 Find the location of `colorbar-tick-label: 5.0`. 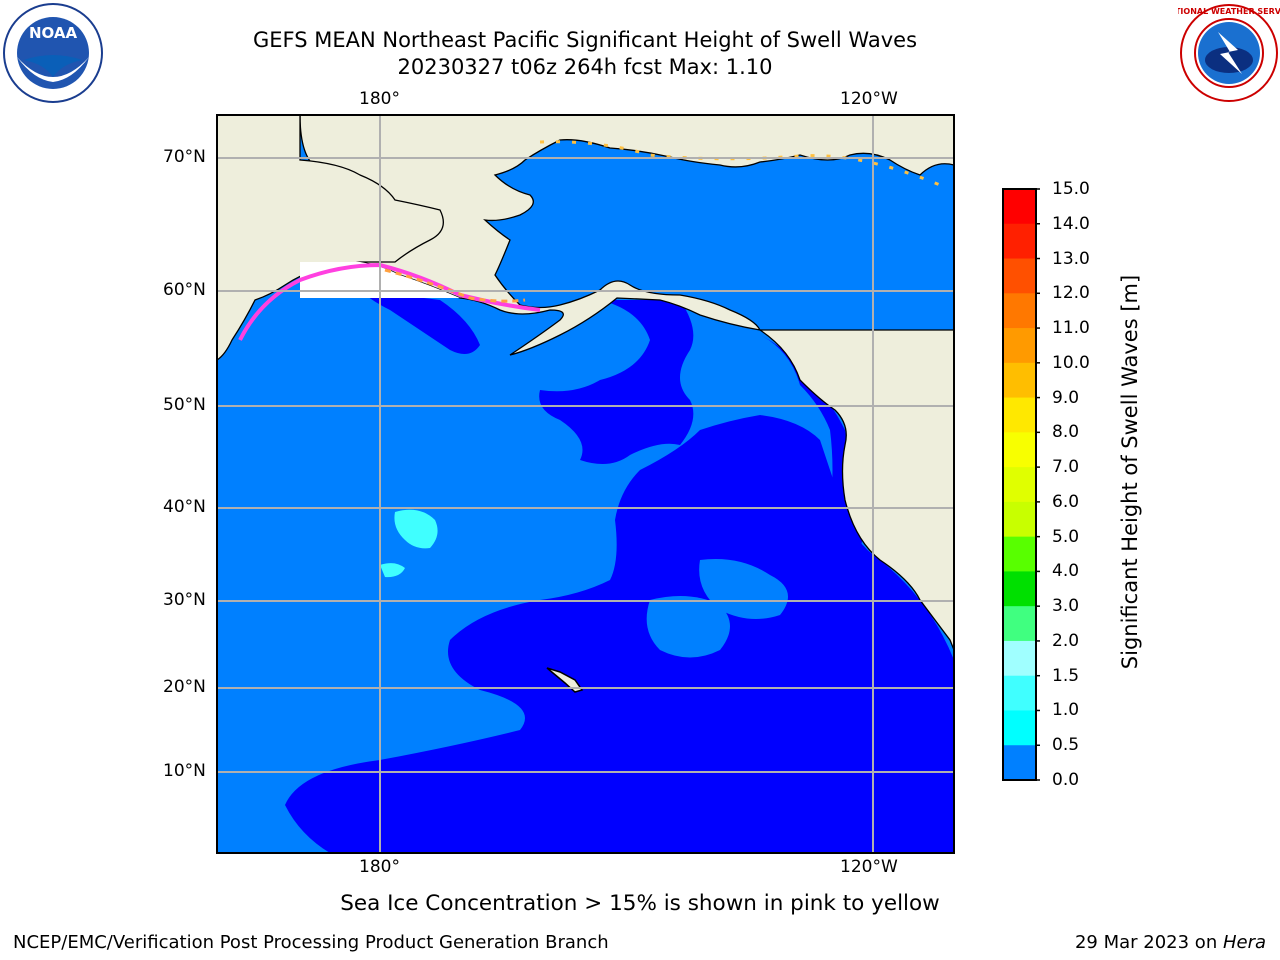

colorbar-tick-label: 5.0 is located at coordinates (1066, 536).